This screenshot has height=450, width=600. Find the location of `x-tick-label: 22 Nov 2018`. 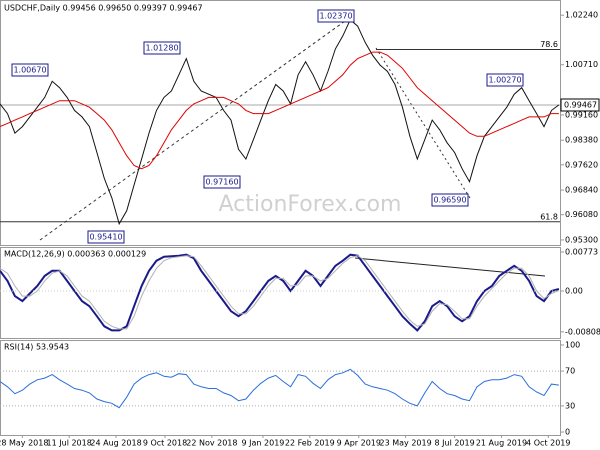

x-tick-label: 22 Nov 2018 is located at coordinates (211, 443).